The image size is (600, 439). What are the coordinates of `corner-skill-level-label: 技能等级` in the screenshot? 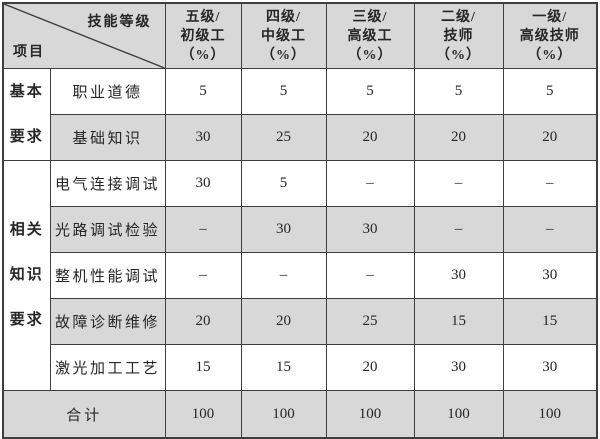 It's located at (119, 22).